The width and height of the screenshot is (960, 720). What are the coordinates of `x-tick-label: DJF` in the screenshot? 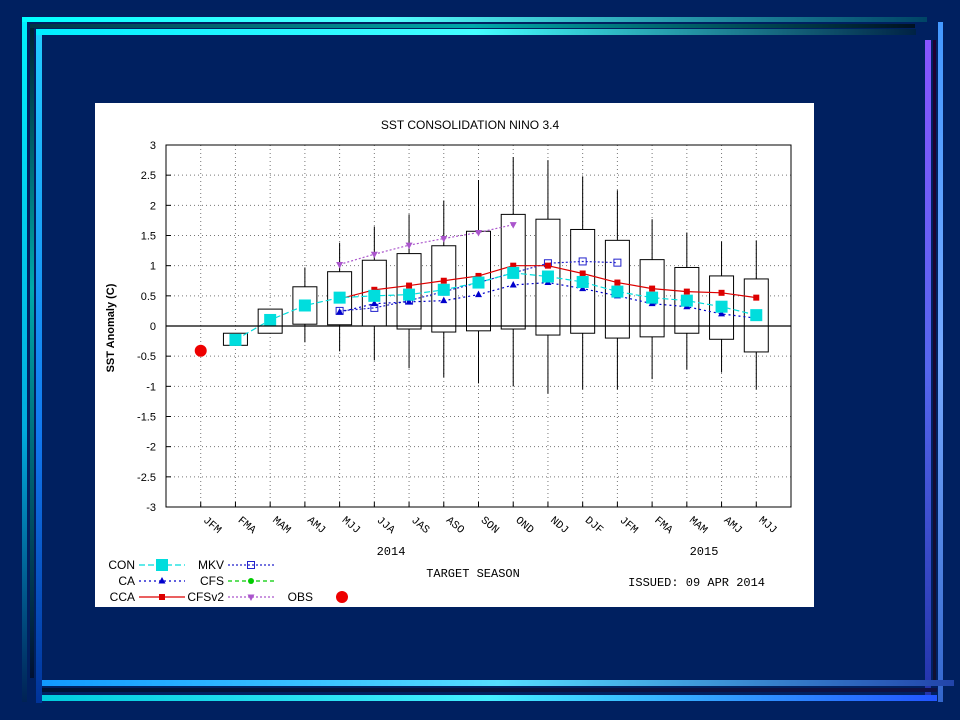 It's located at (593, 526).